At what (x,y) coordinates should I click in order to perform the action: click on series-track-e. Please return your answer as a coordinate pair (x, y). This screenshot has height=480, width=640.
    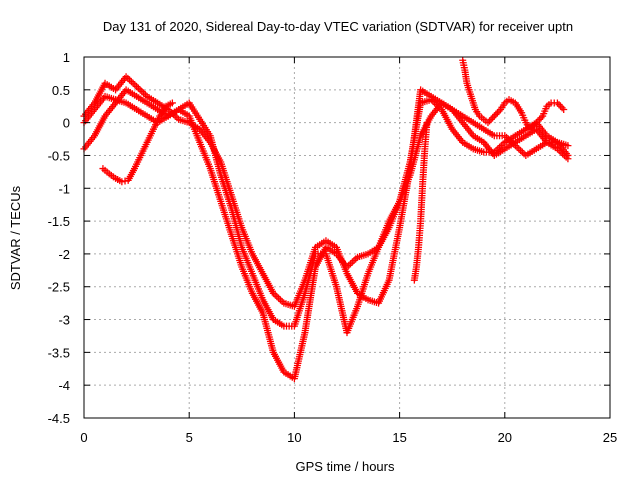
    Looking at the image, I should click on (420, 201).